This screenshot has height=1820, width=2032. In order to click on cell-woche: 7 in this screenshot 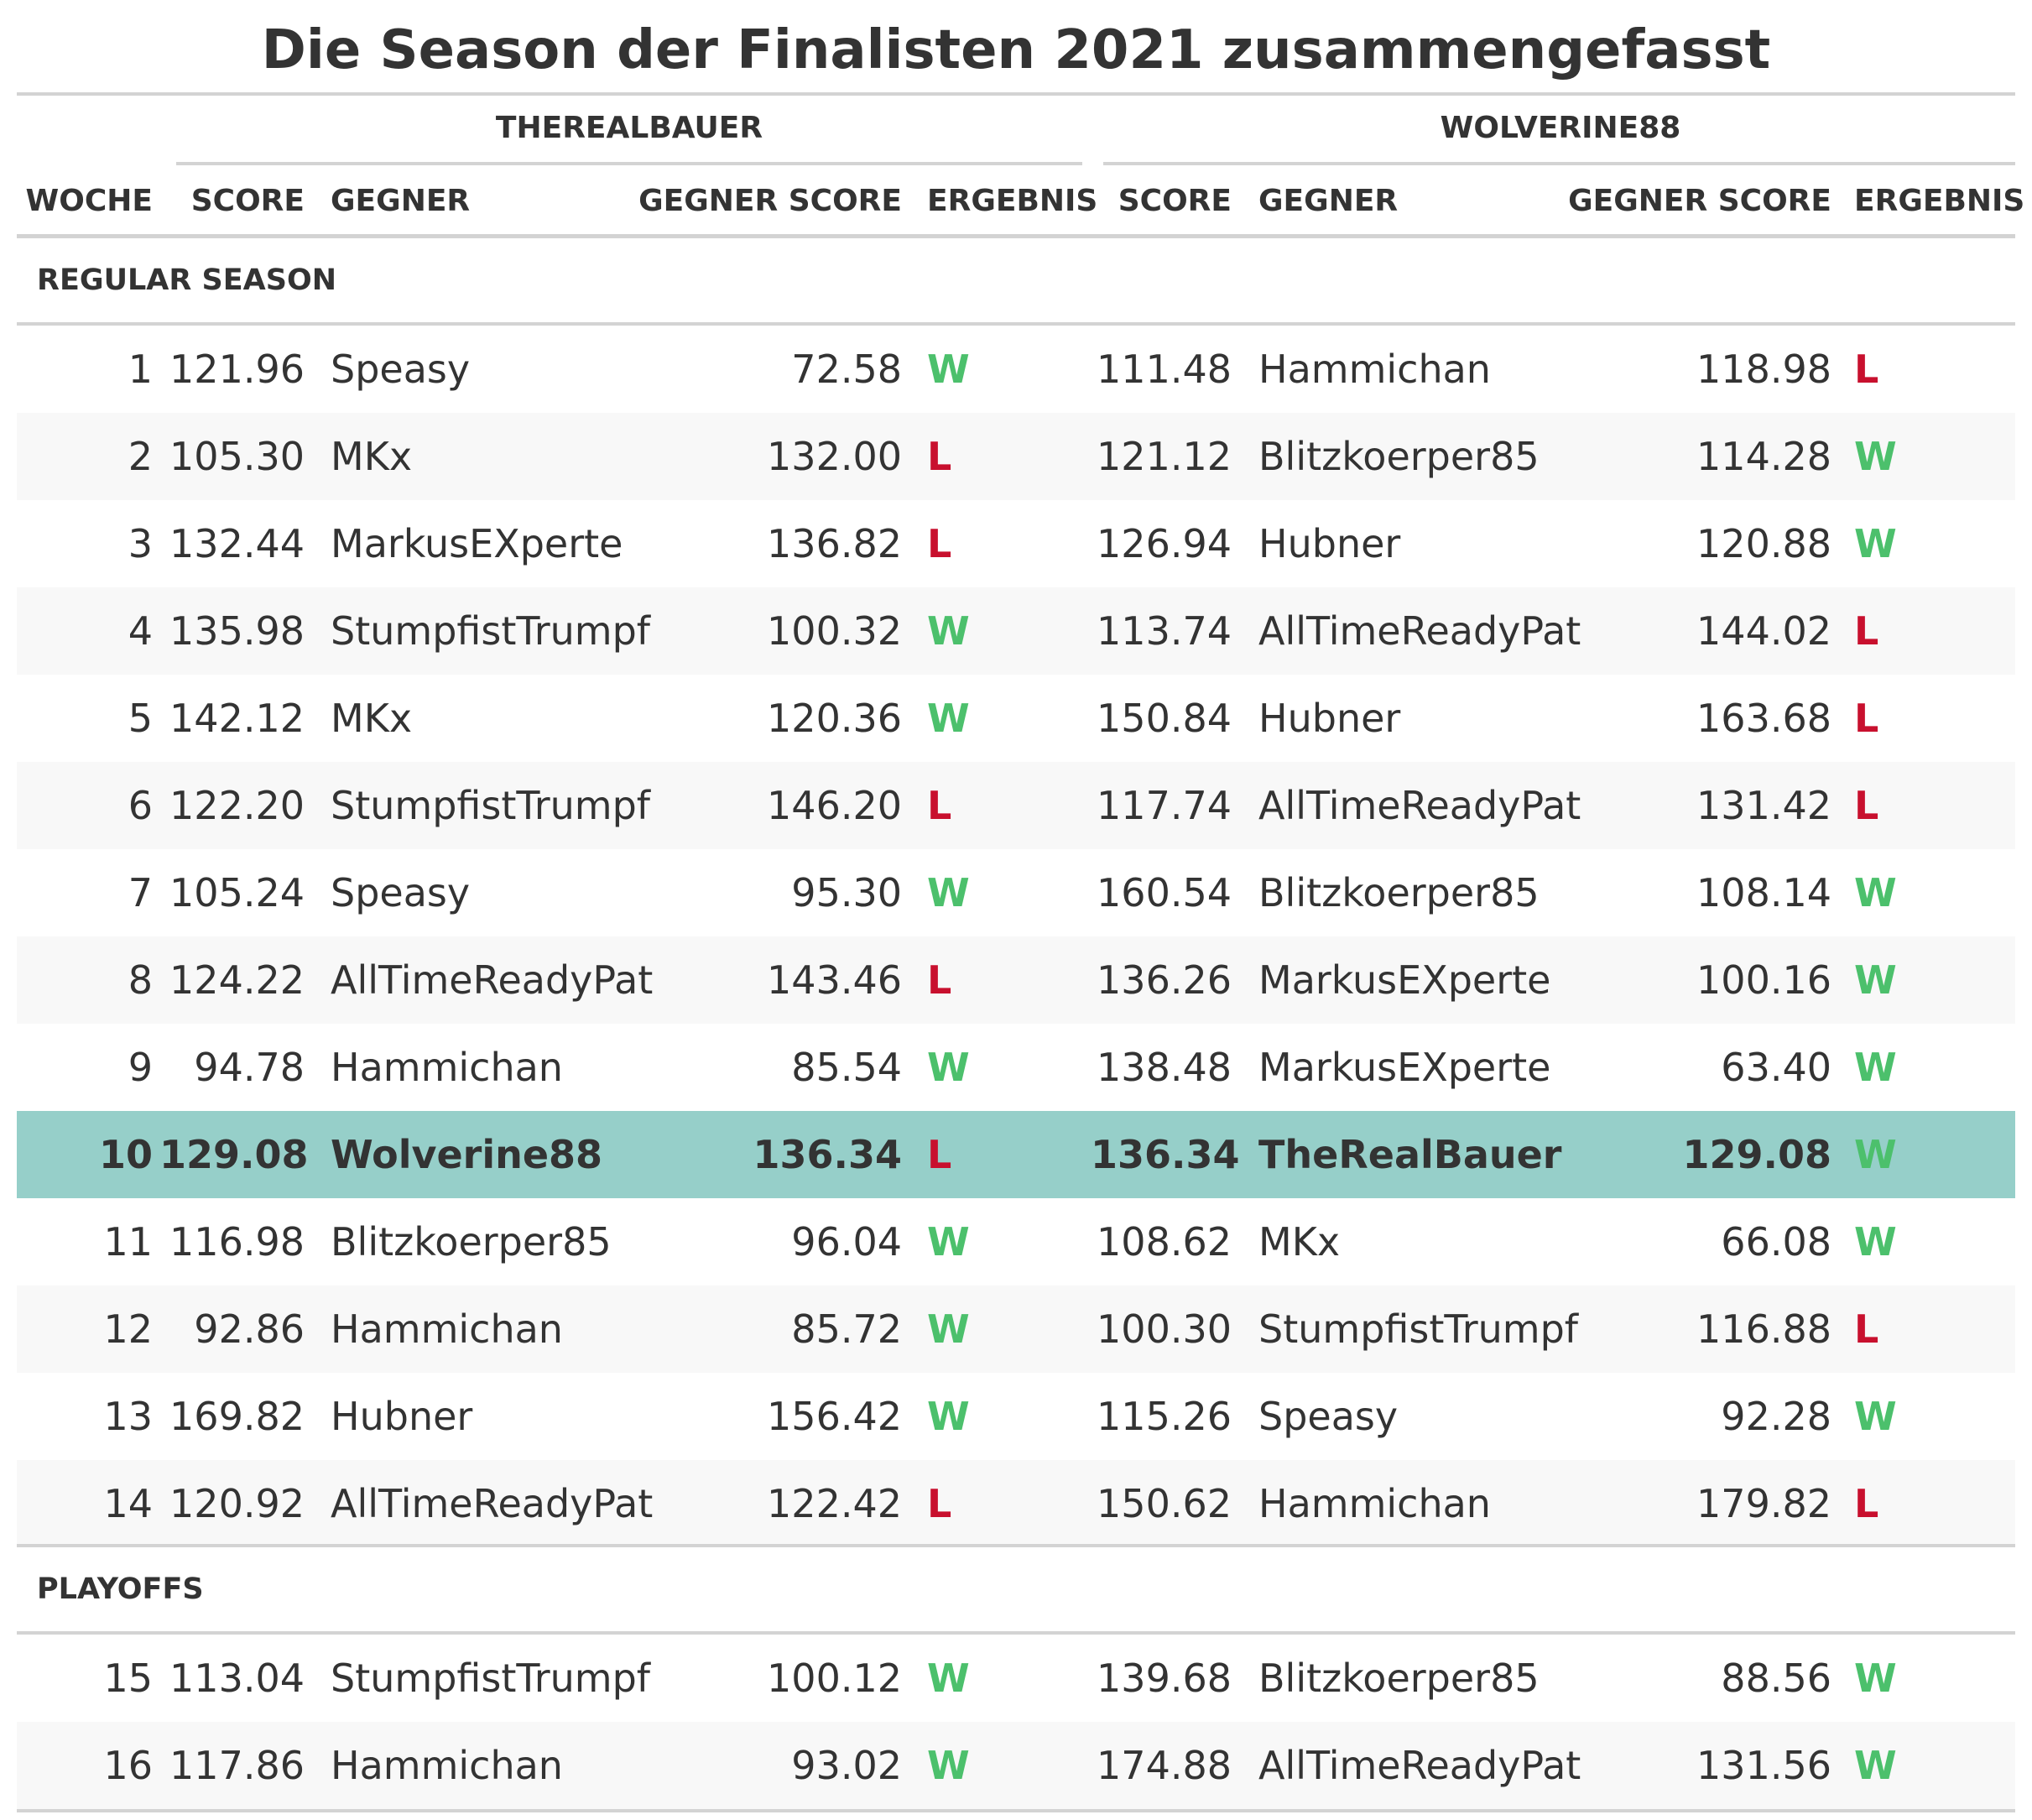, I will do `click(141, 892)`.